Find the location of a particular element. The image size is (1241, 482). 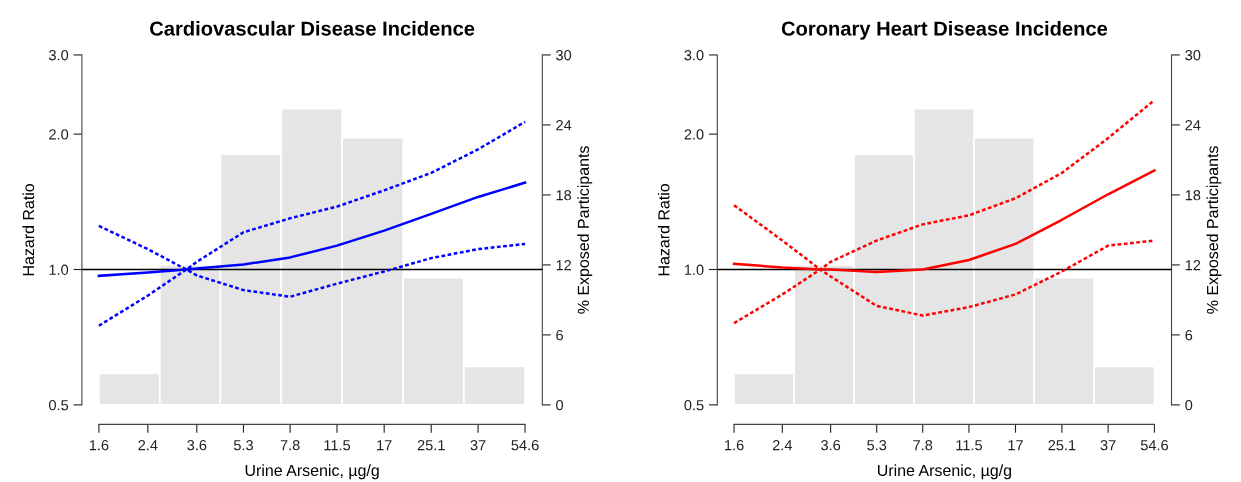

chart-title: Cardiovascular Disease Incidence is located at coordinates (312, 28).